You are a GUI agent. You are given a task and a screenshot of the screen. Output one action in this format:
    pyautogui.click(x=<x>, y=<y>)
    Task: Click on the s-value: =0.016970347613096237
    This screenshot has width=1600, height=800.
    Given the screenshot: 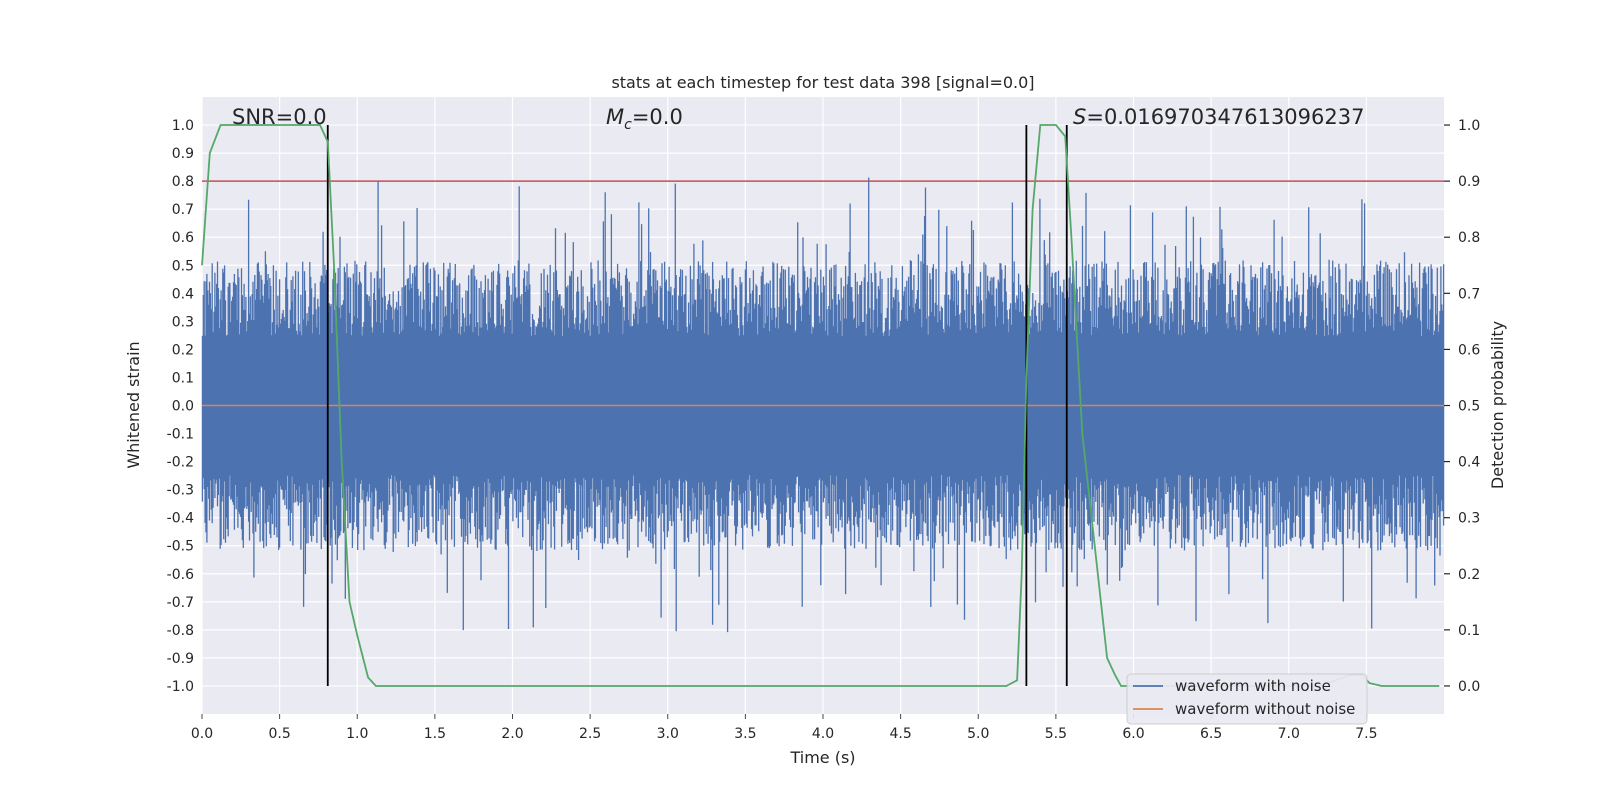 What is the action you would take?
    pyautogui.click(x=1225, y=117)
    